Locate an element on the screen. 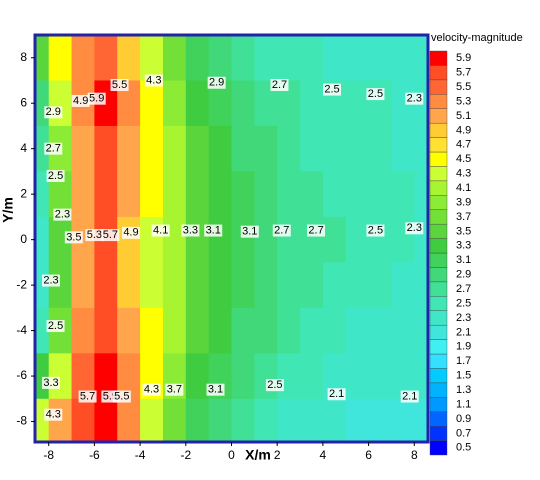  colorbar-label: 1.1 is located at coordinates (463, 404).